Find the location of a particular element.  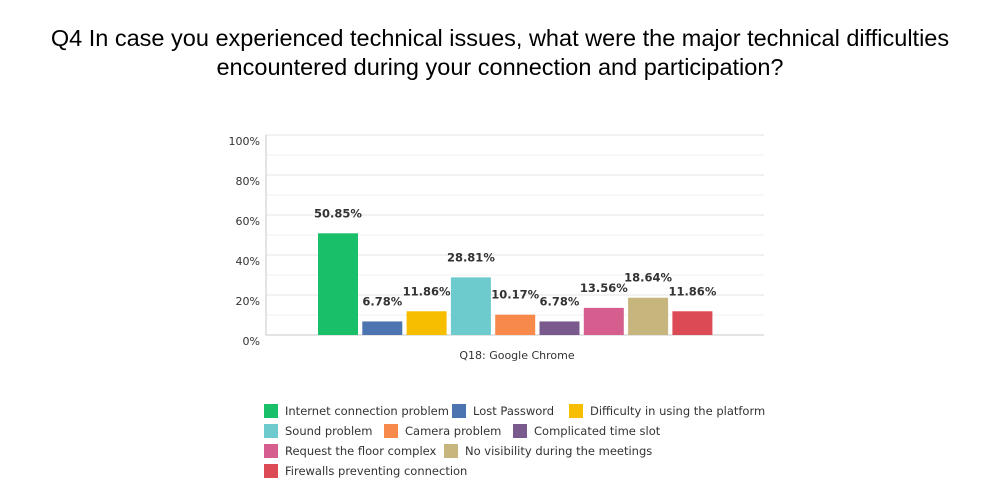

data-label: 13.56% is located at coordinates (604, 288).